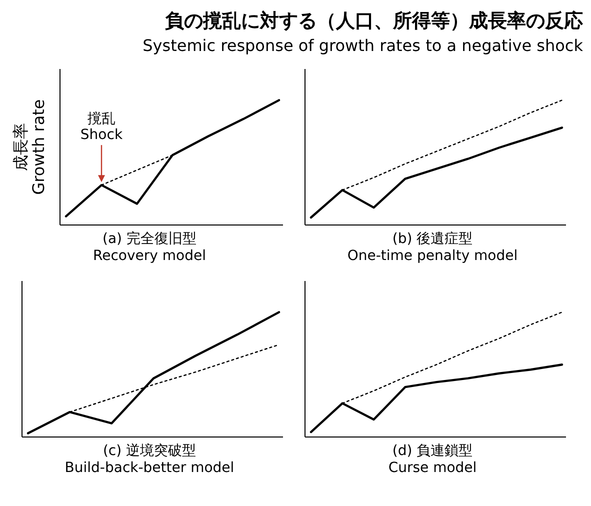 This screenshot has height=506, width=591. I want to click on y-axis-title: 成長率 Growth rate, so click(29, 147).